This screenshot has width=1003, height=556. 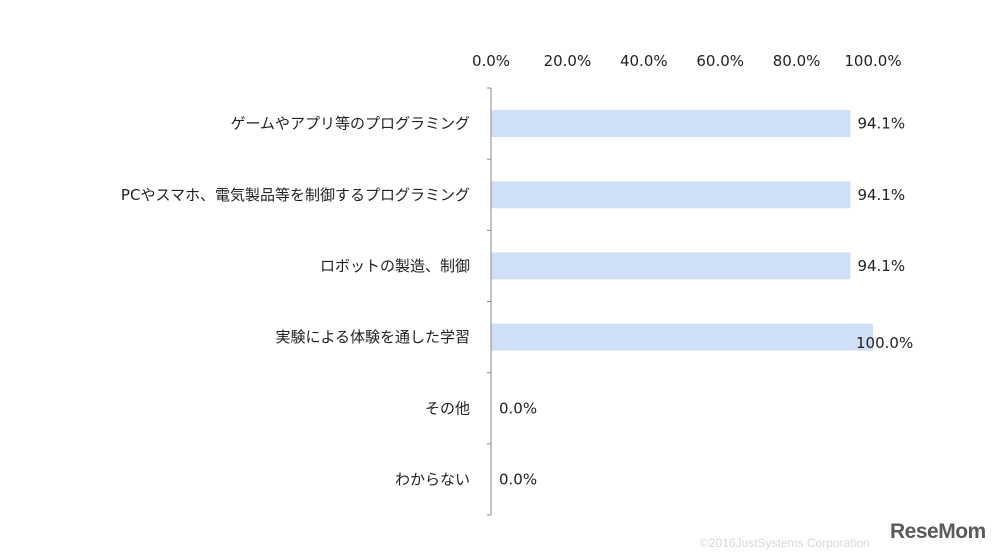 I want to click on x-tick-label: 40.0%, so click(x=644, y=61).